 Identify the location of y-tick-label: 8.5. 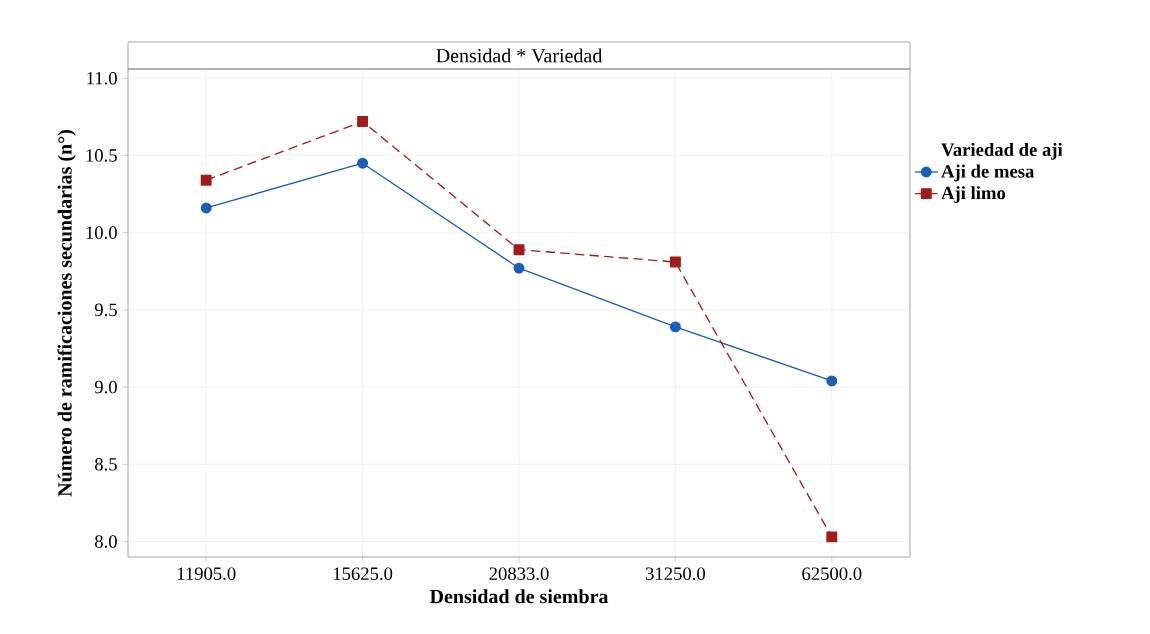
(105, 464).